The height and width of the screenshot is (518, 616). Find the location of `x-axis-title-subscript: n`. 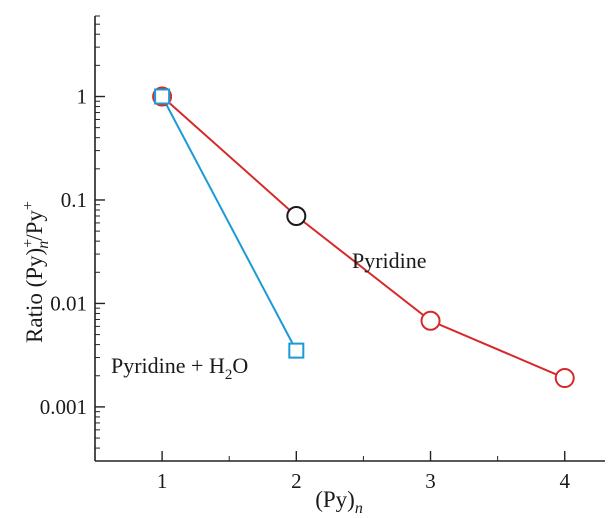

x-axis-title-subscript: n is located at coordinates (359, 508).